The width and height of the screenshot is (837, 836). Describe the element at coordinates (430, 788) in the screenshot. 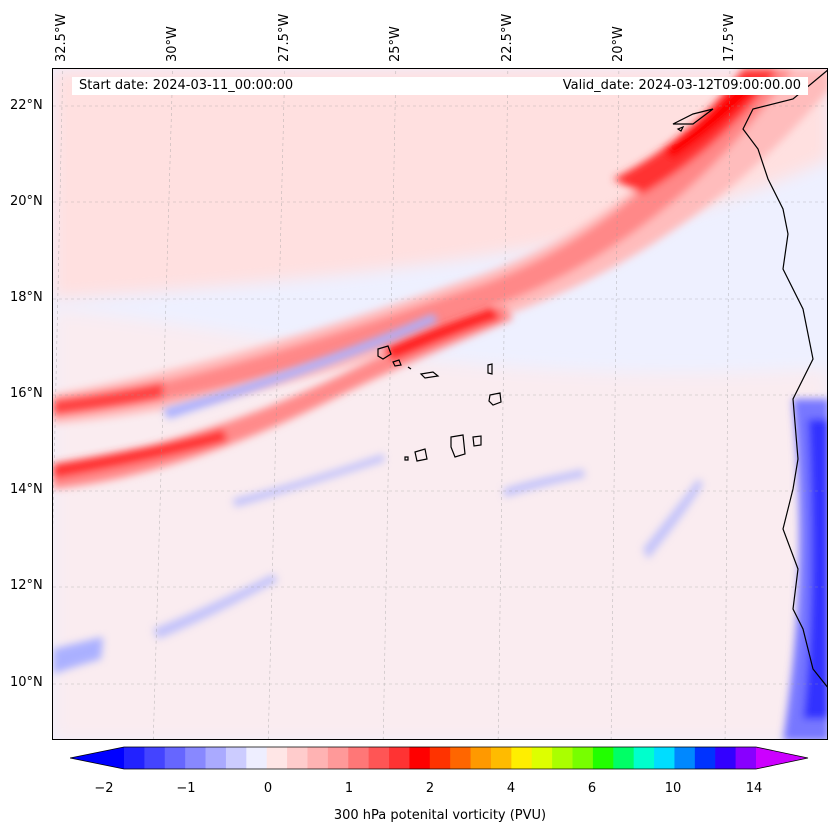

I see `colorbar-tick-2: 2` at that location.